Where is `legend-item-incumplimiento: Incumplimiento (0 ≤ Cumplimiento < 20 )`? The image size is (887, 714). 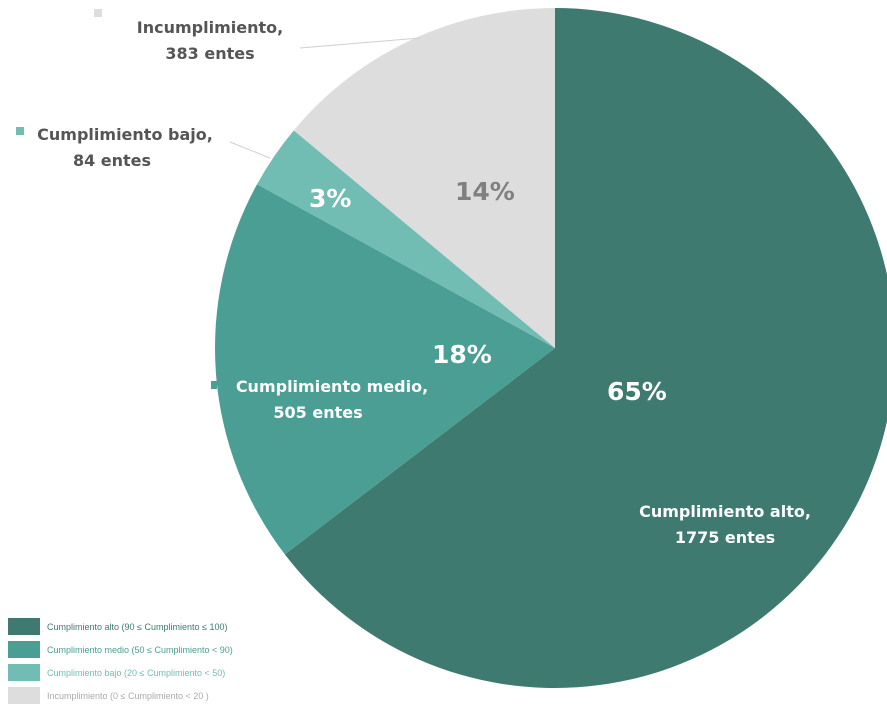 legend-item-incumplimiento: Incumplimiento (0 ≤ Cumplimiento < 20 ) is located at coordinates (158, 695).